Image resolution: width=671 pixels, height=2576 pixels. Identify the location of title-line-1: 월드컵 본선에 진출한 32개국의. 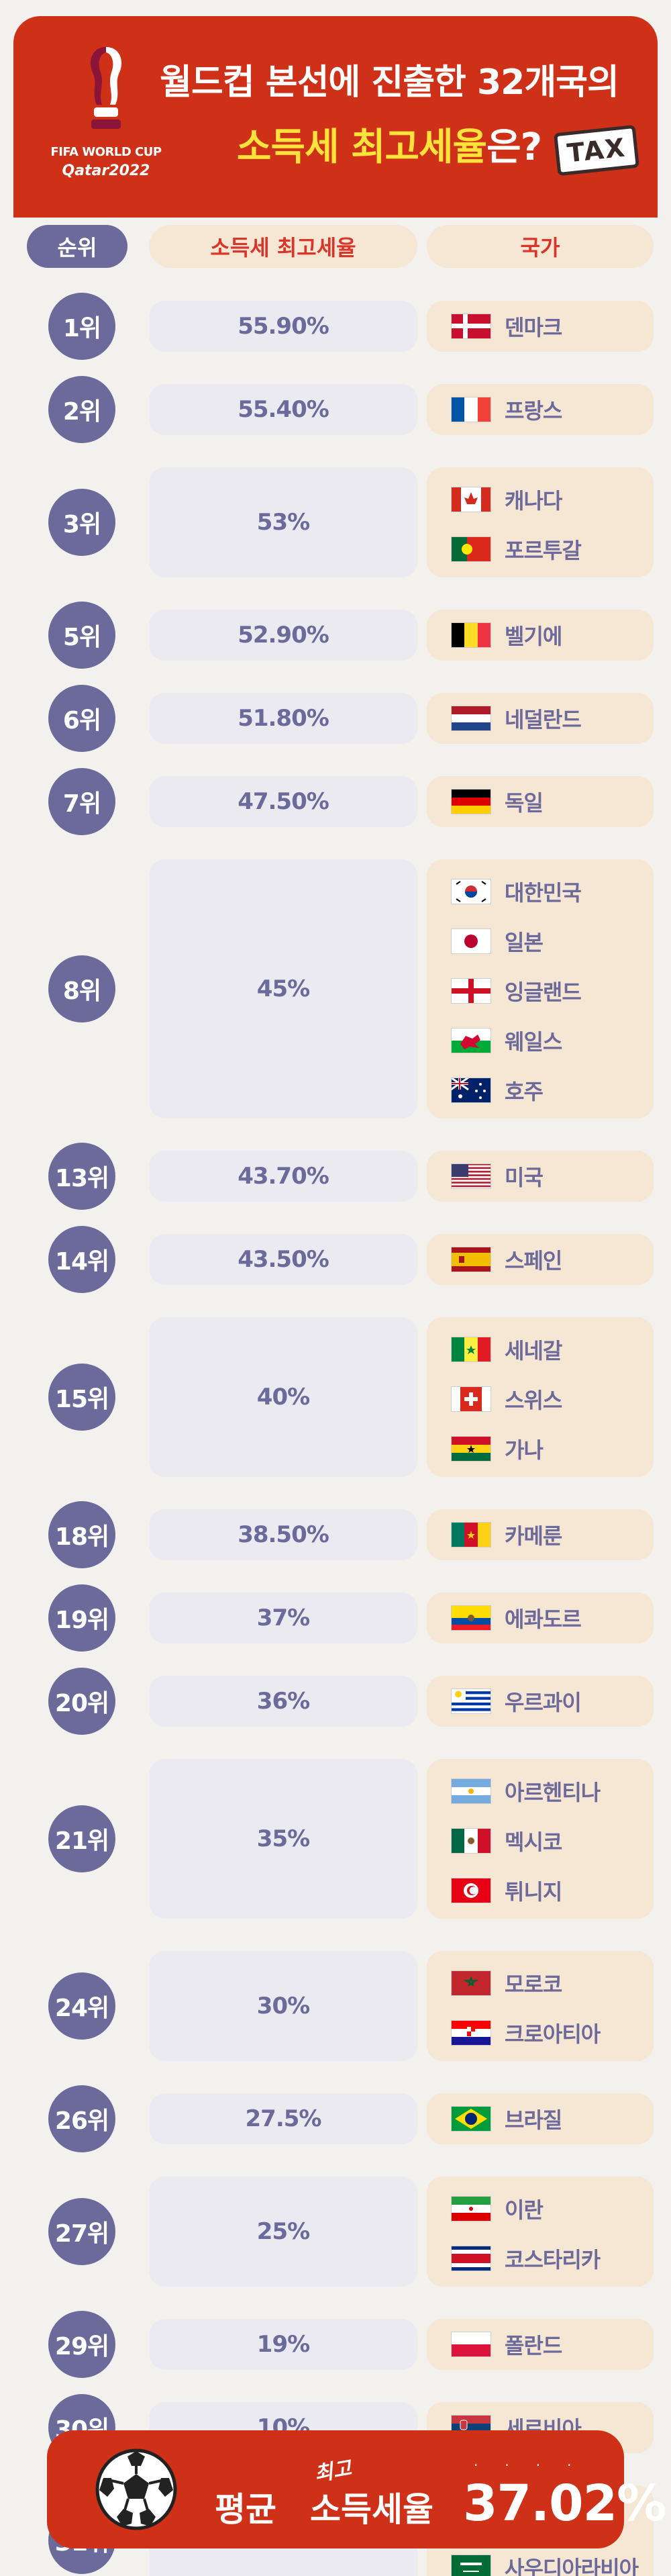
(389, 82).